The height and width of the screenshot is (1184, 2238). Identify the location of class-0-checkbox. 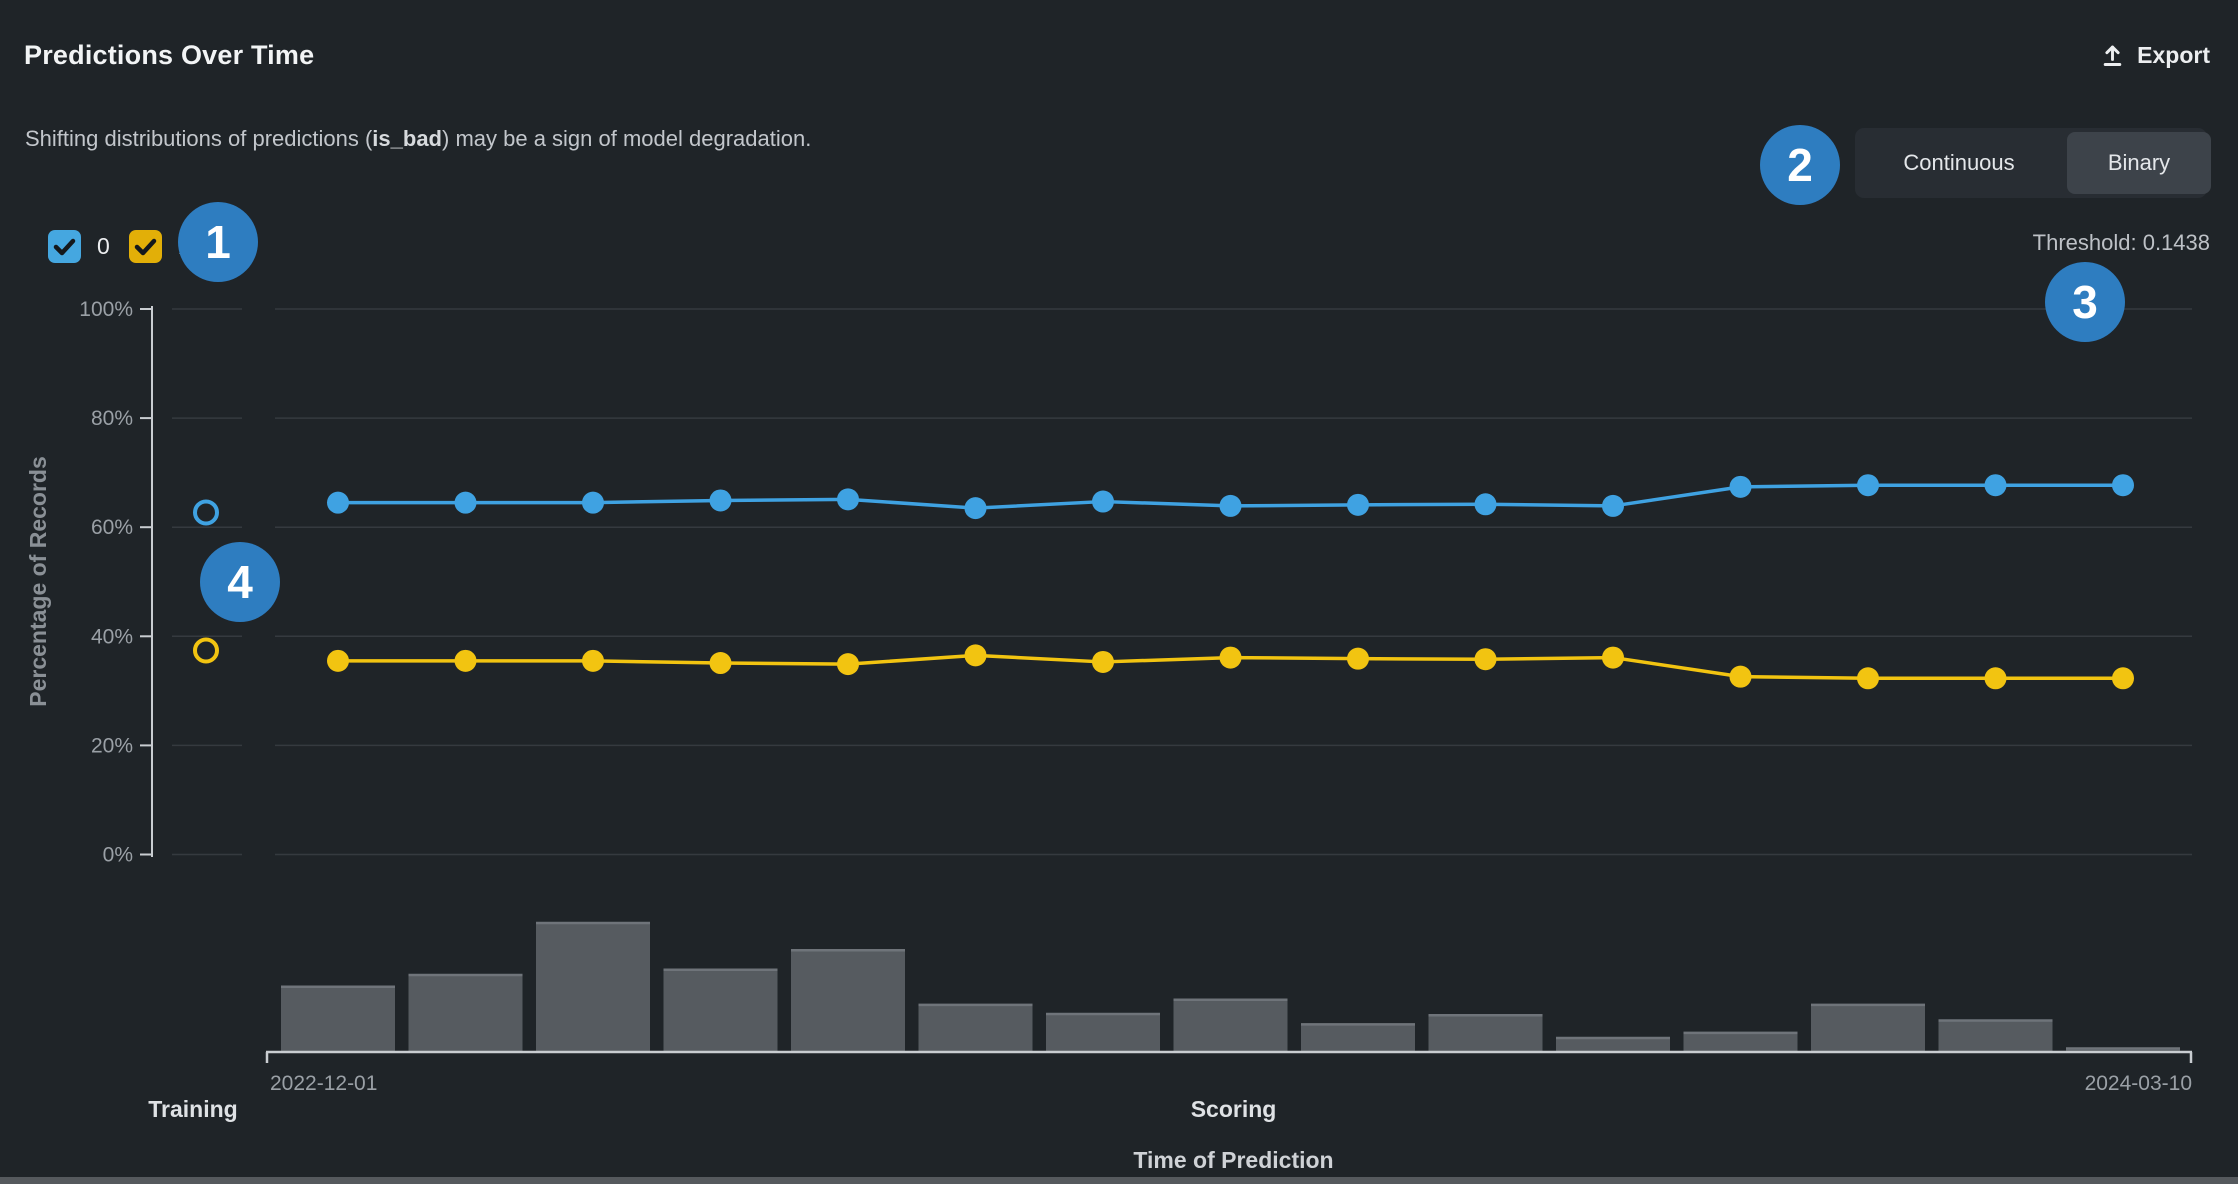
(64, 246).